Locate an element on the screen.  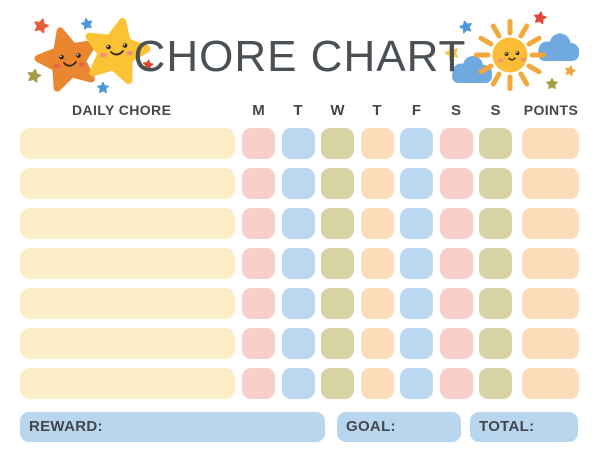
day-header-friday: F is located at coordinates (416, 110).